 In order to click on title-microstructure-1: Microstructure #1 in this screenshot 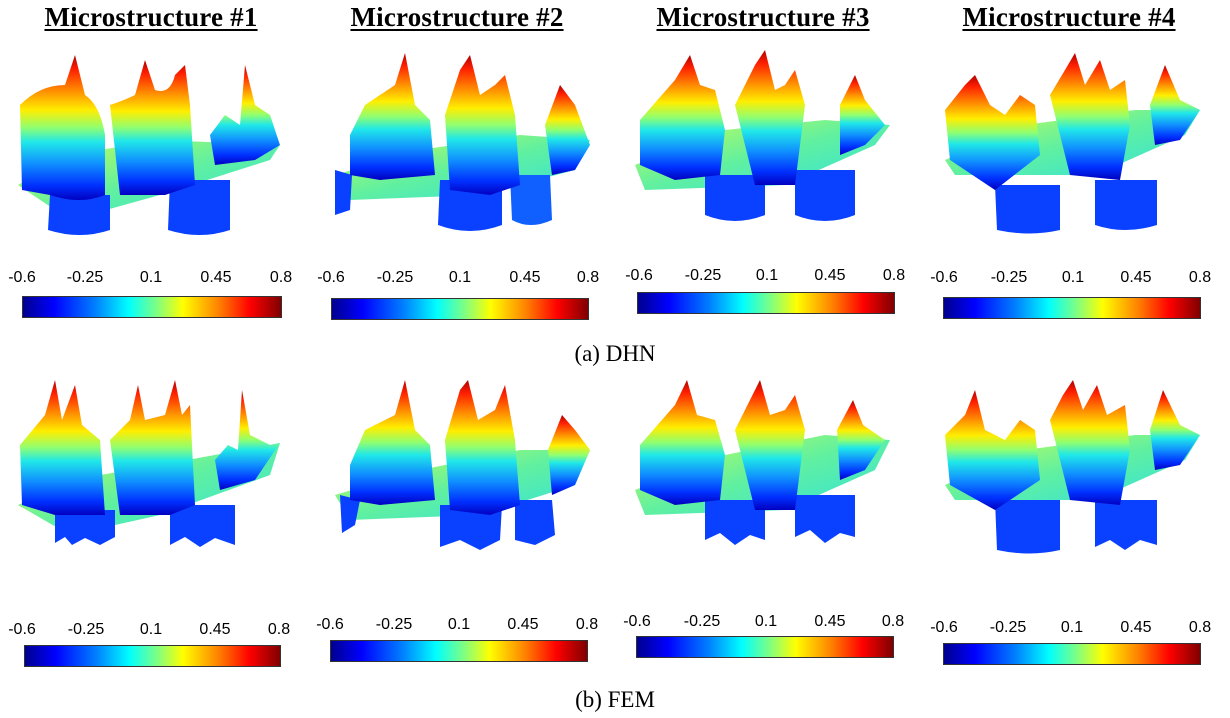, I will do `click(151, 17)`.